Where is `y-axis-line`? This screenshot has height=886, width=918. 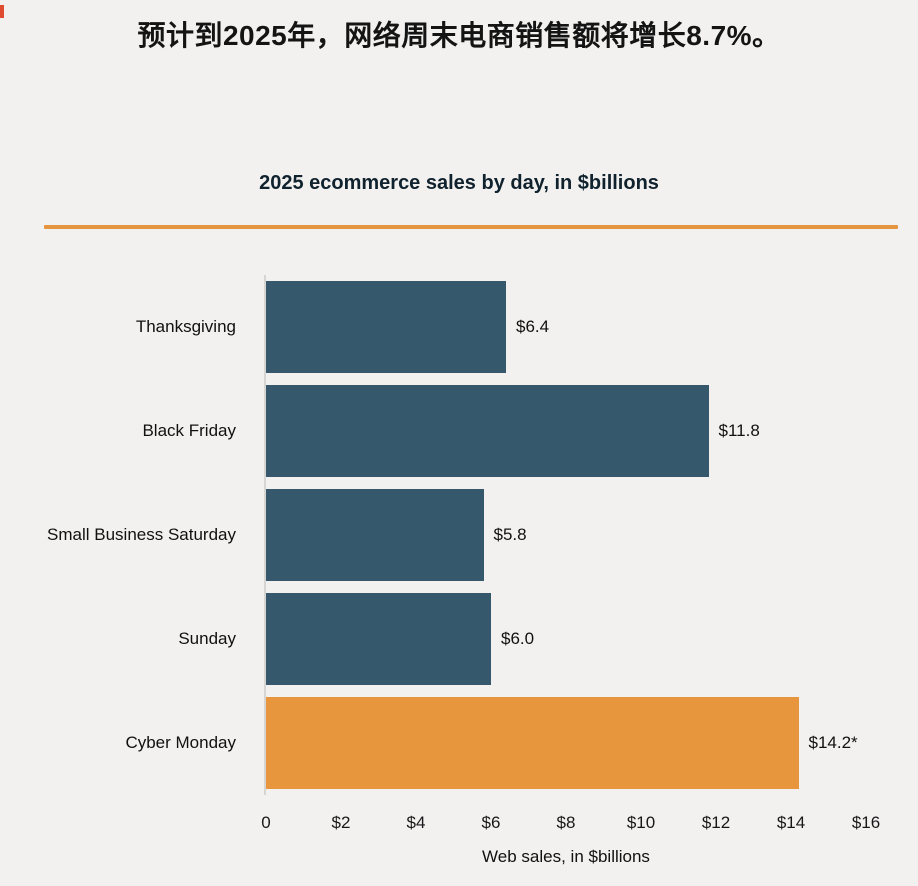 y-axis-line is located at coordinates (265, 535).